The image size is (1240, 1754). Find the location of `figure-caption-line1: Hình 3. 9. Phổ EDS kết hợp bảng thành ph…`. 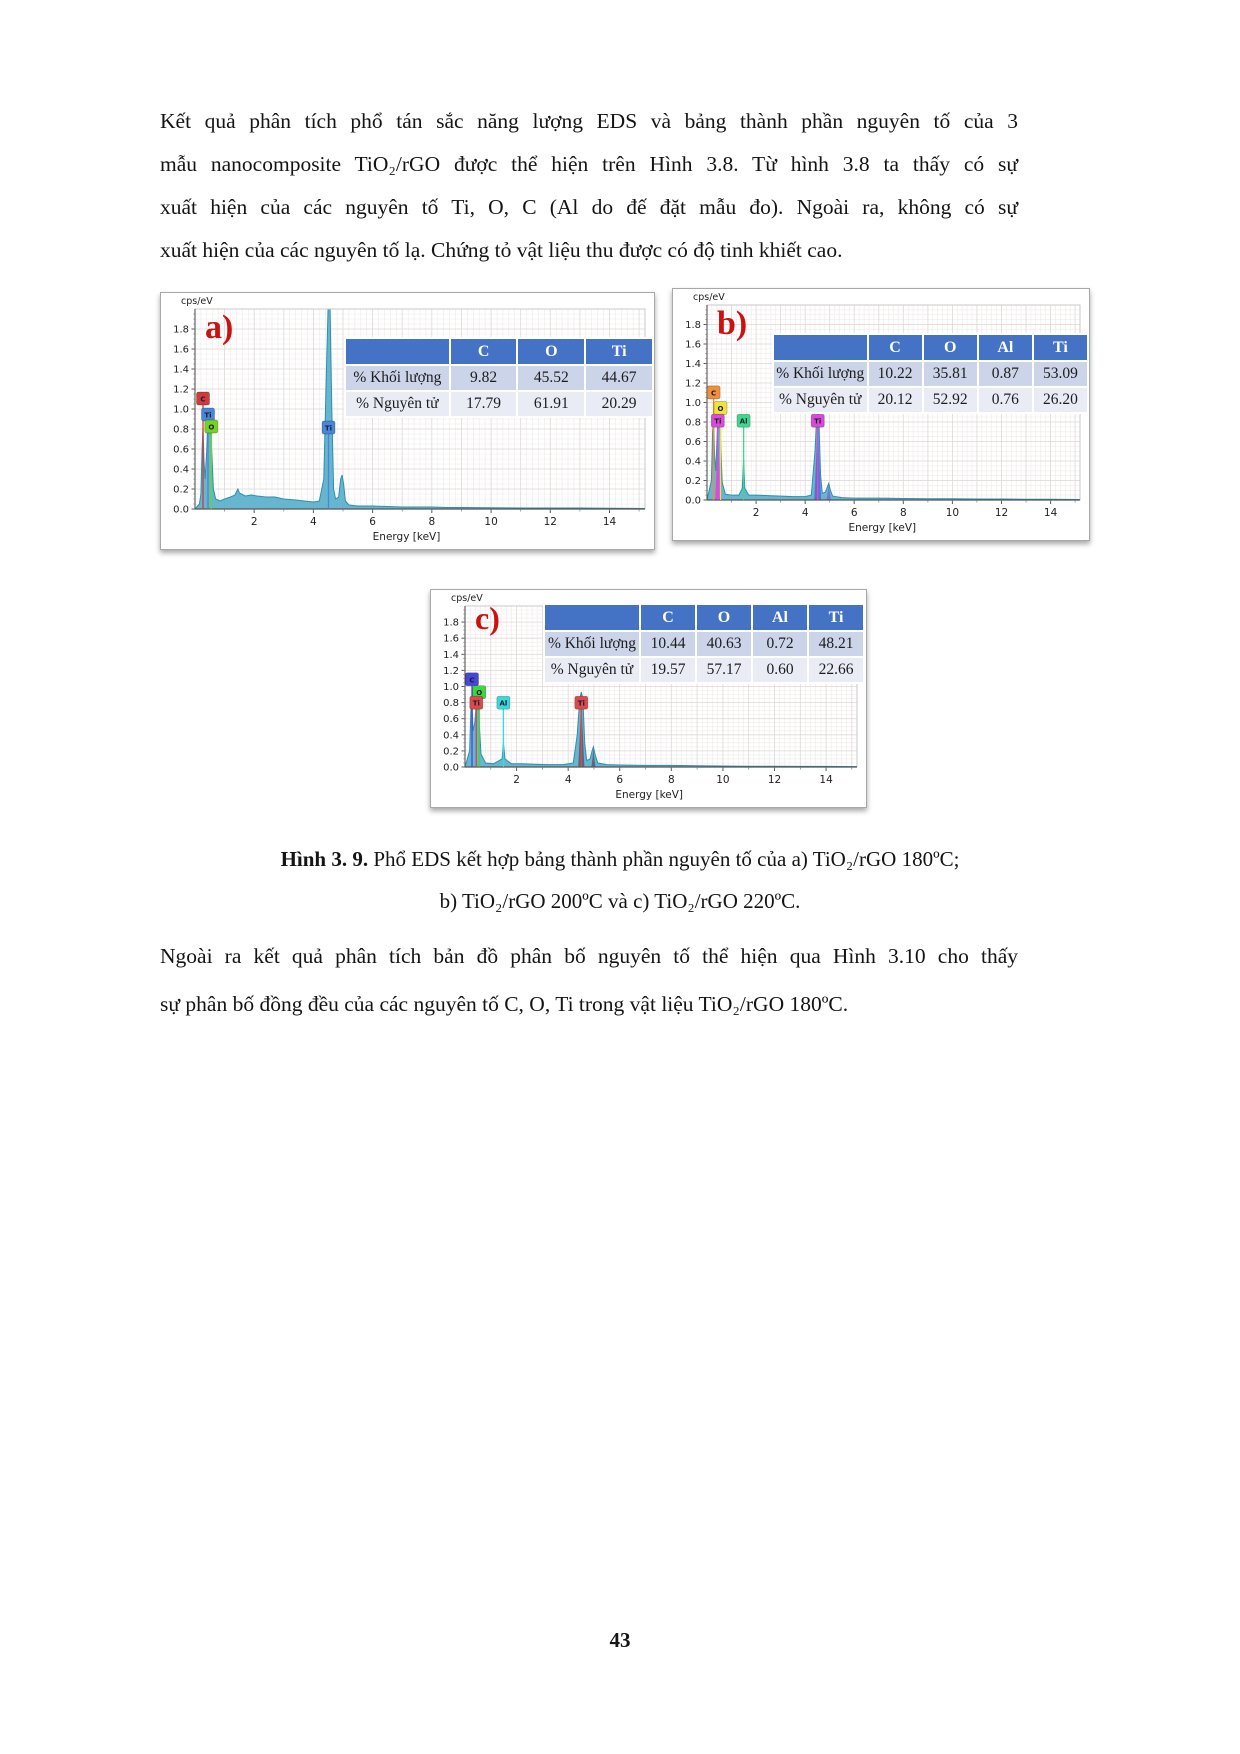

figure-caption-line1: Hình 3. 9. Phổ EDS kết hợp bảng thành ph… is located at coordinates (620, 859).